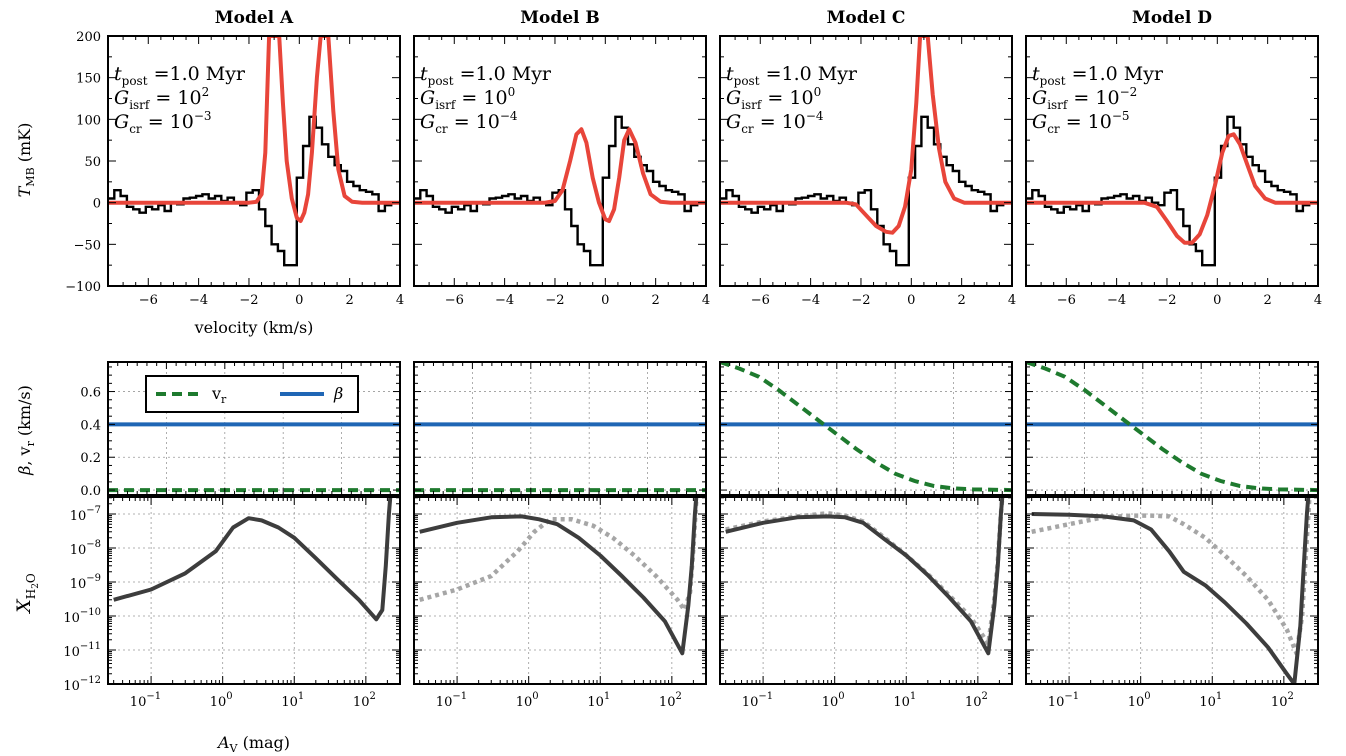 The image size is (1346, 756). Describe the element at coordinates (1172, 18) in the screenshot. I see `panel-title: Model D` at that location.